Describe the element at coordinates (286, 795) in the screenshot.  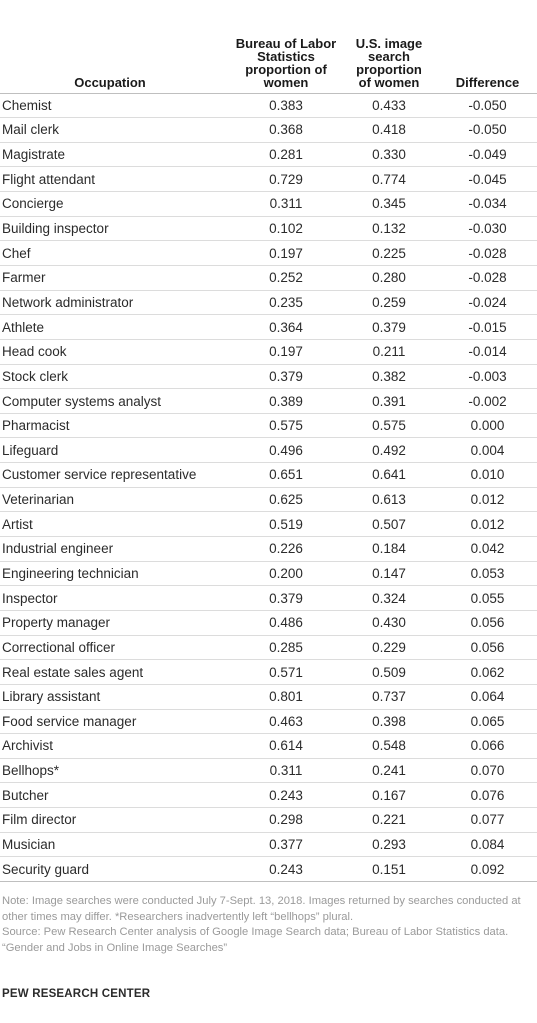
I see `cell-bls-value: 0.243` at that location.